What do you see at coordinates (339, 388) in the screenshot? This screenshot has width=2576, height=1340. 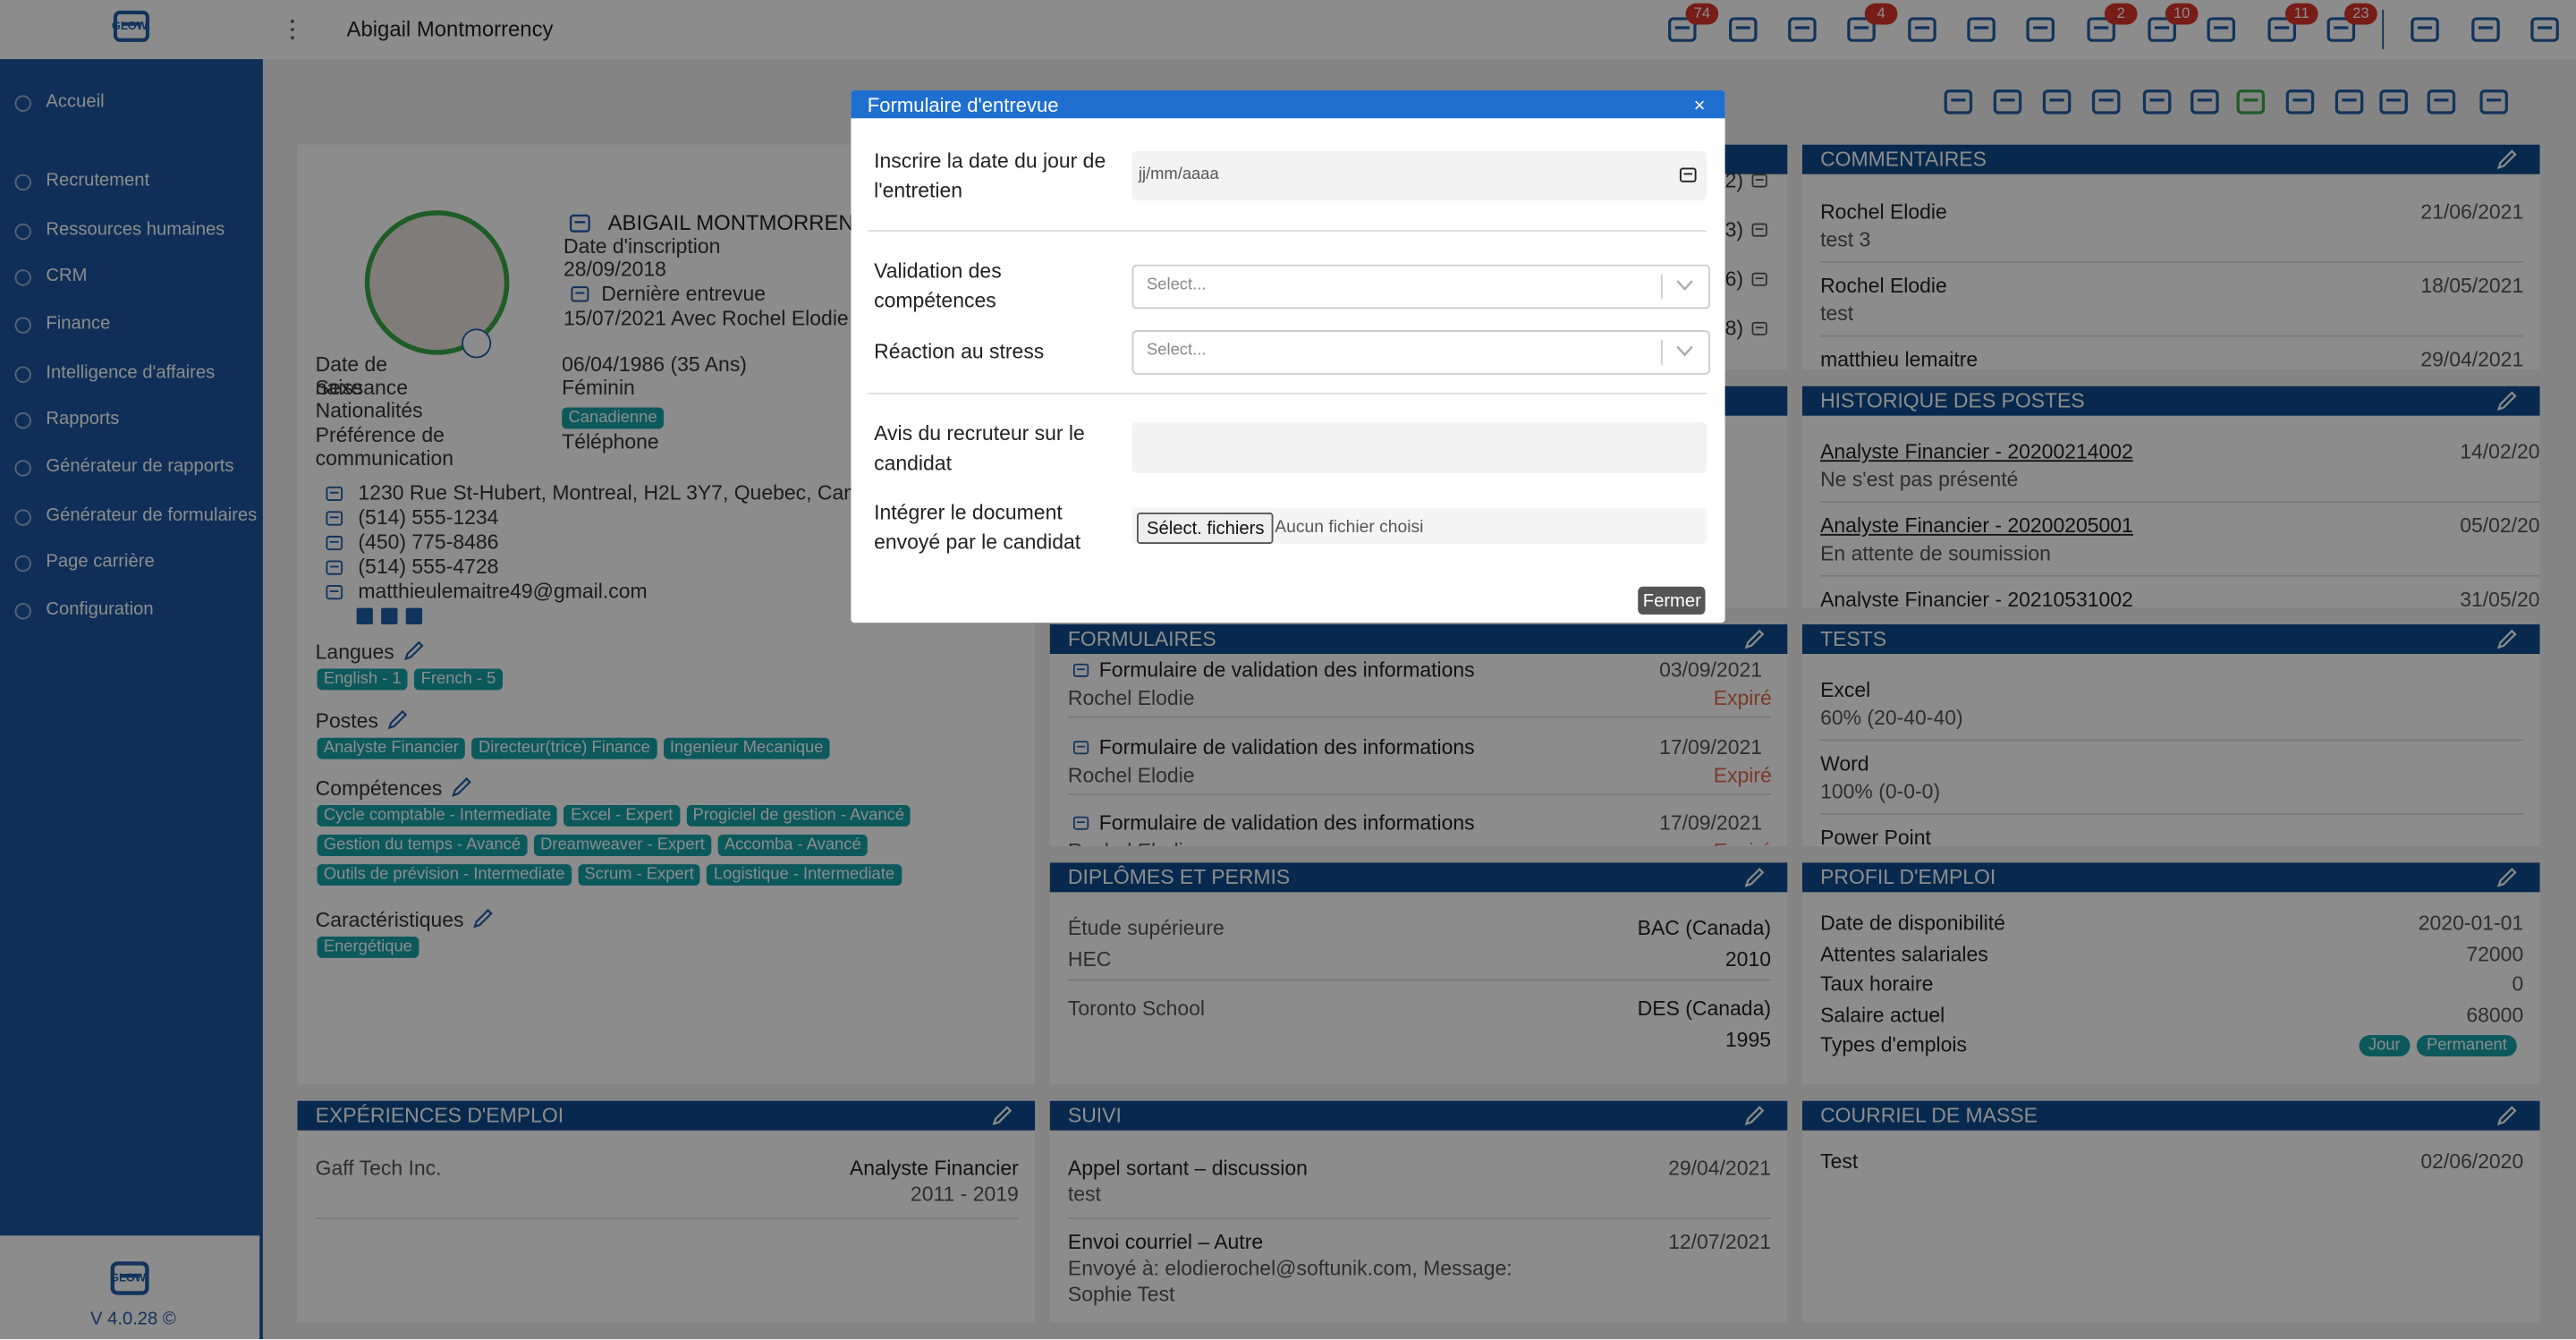 I see `field-label: Sexe` at bounding box center [339, 388].